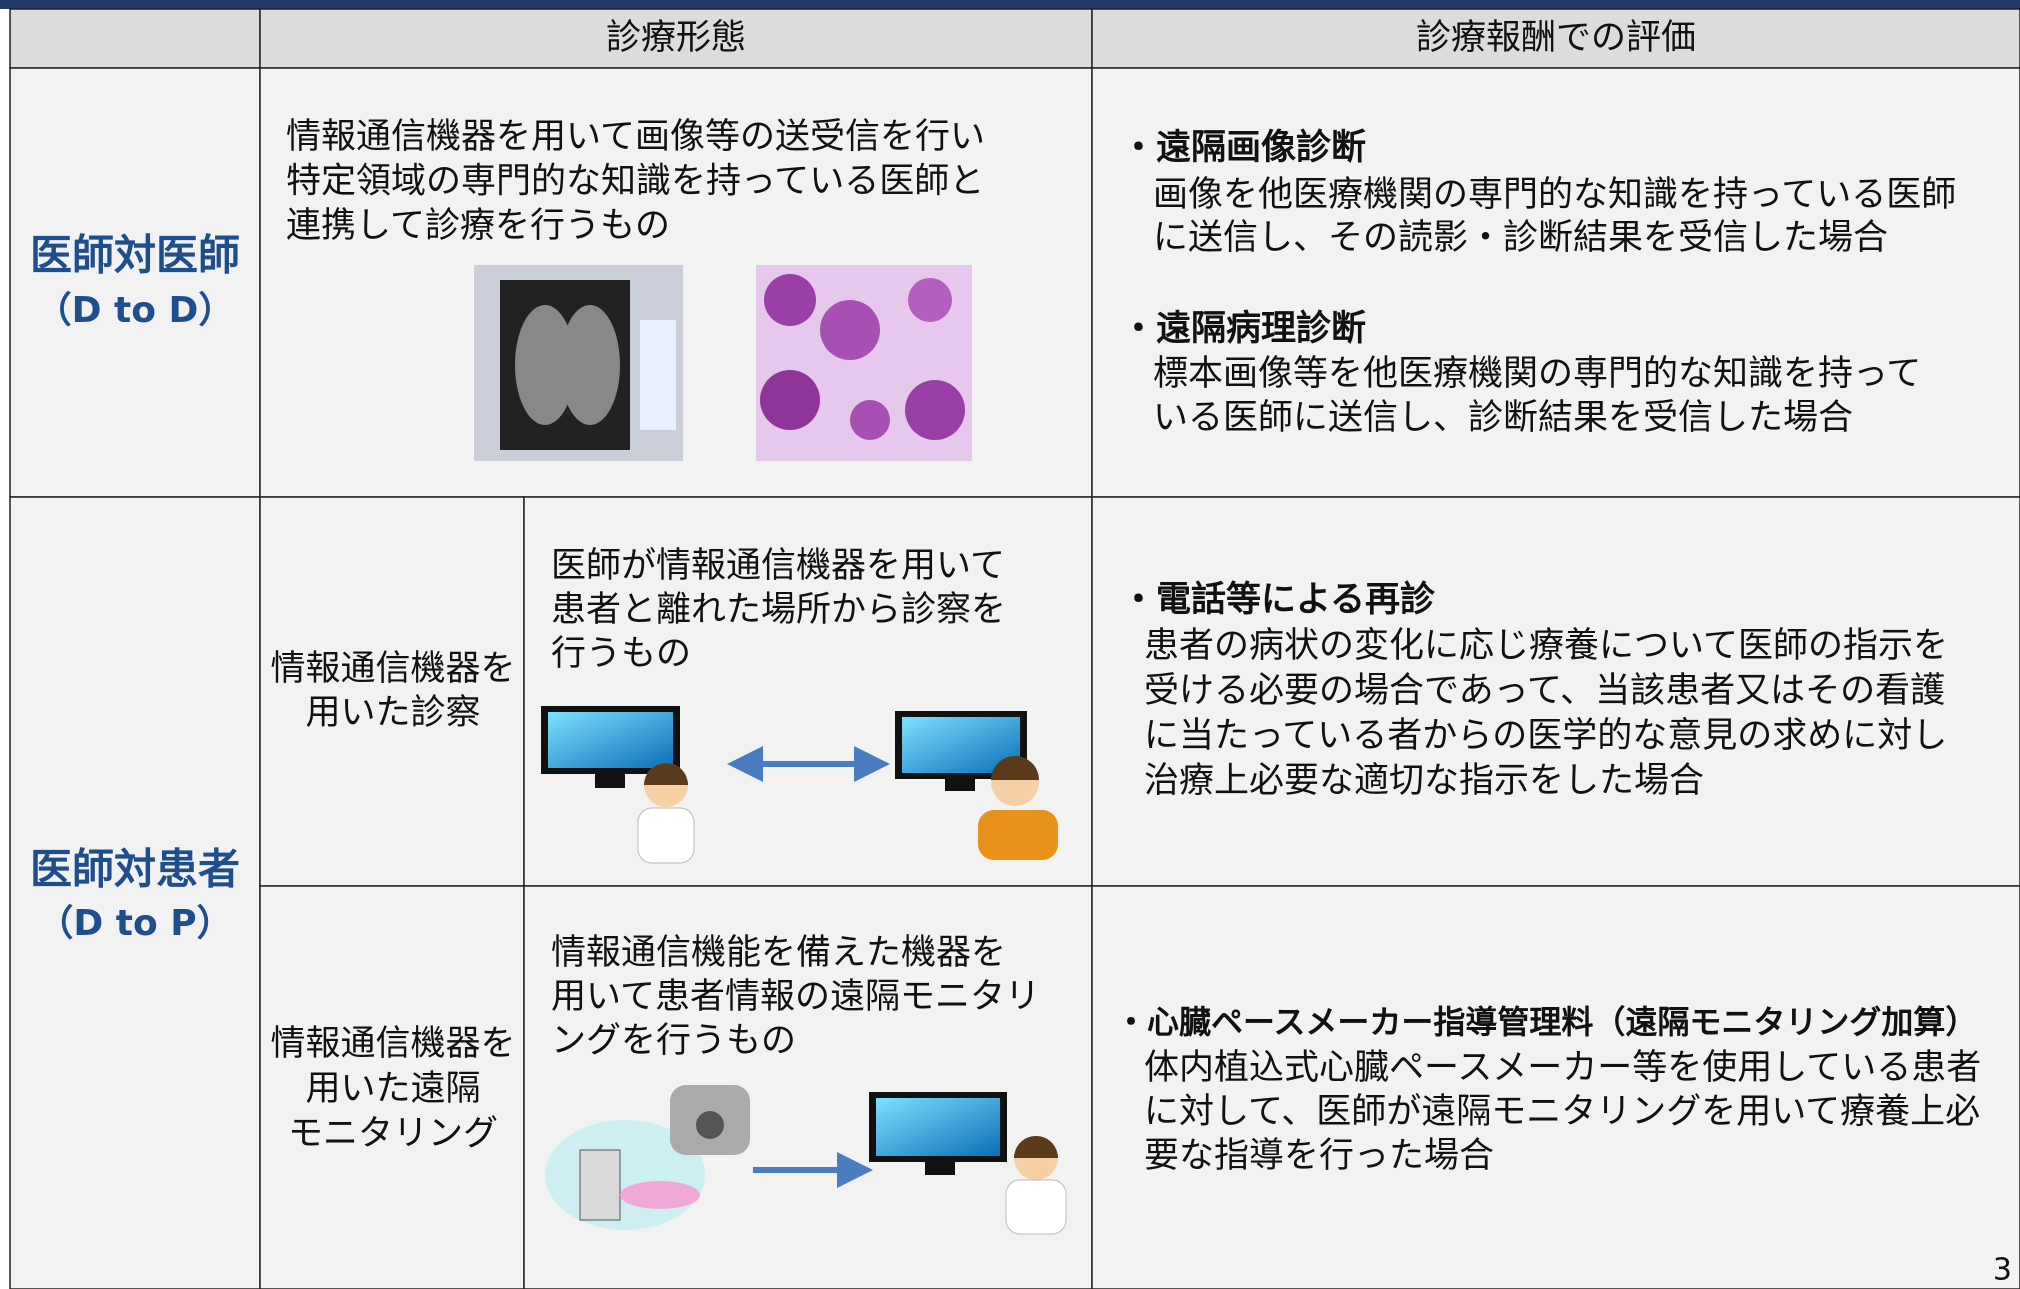 The width and height of the screenshot is (2020, 1289). I want to click on evaluation-line: 標本画像等を他医療機関の専門的な知識を持って, so click(1537, 374).